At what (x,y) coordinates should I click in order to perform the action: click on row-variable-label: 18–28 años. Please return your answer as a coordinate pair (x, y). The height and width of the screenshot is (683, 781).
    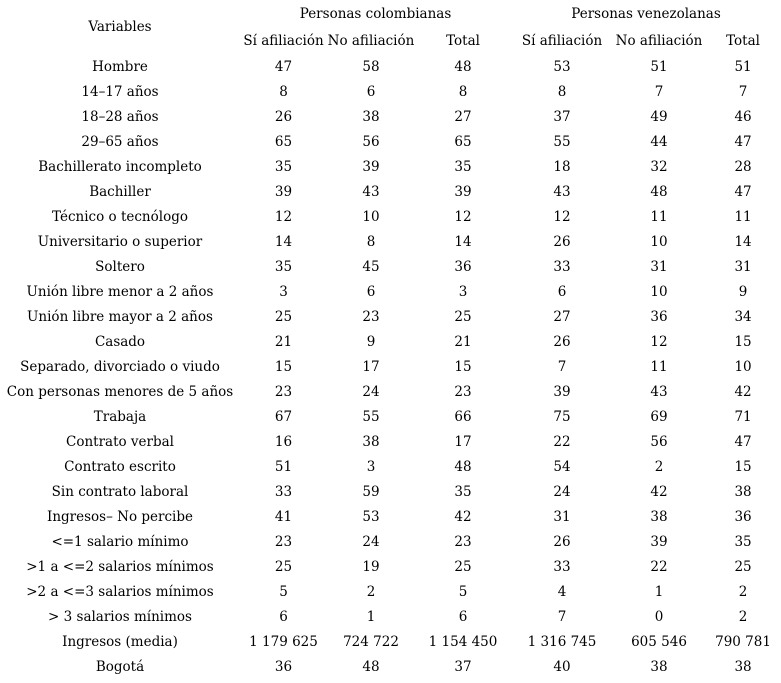
    Looking at the image, I should click on (120, 116).